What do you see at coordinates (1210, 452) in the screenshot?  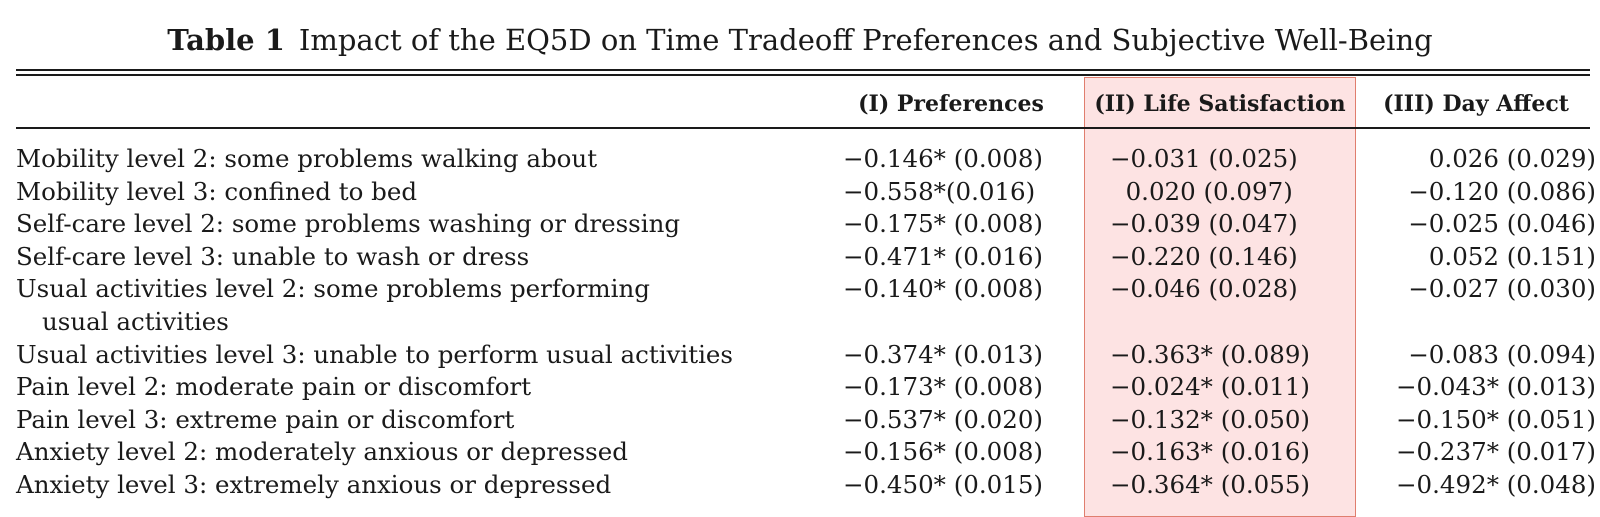 I see `cell-life-satisfaction: −0.163* (0.016)` at bounding box center [1210, 452].